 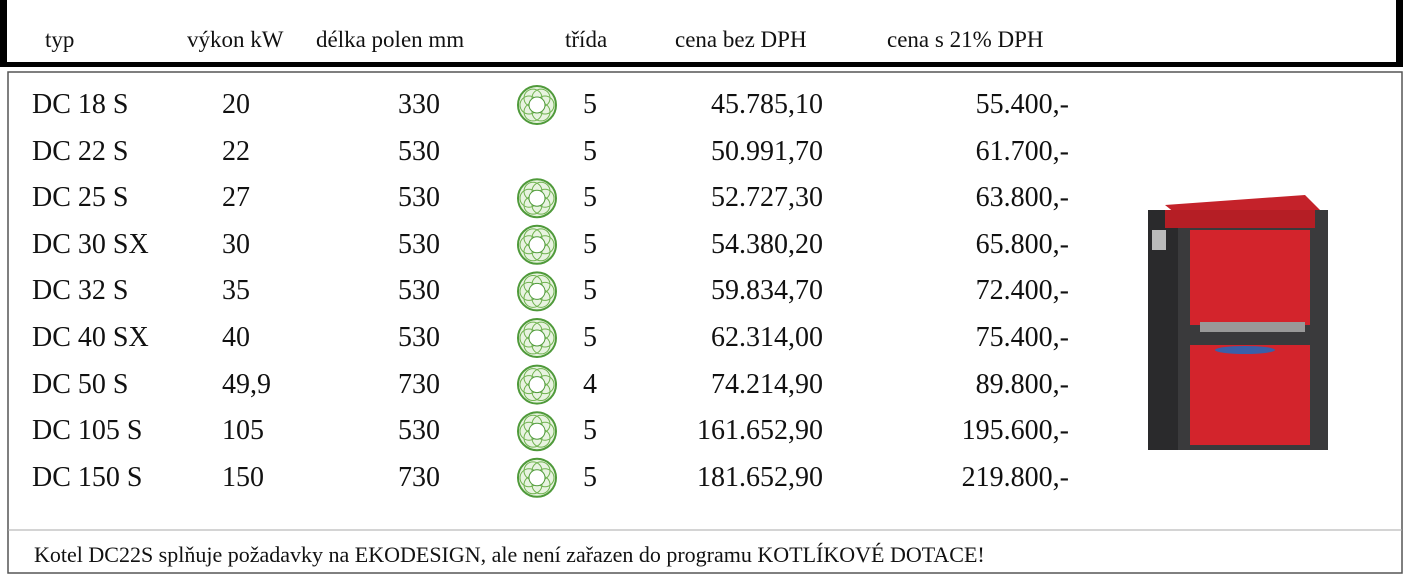 What do you see at coordinates (1399, 33) in the screenshot?
I see `right-border` at bounding box center [1399, 33].